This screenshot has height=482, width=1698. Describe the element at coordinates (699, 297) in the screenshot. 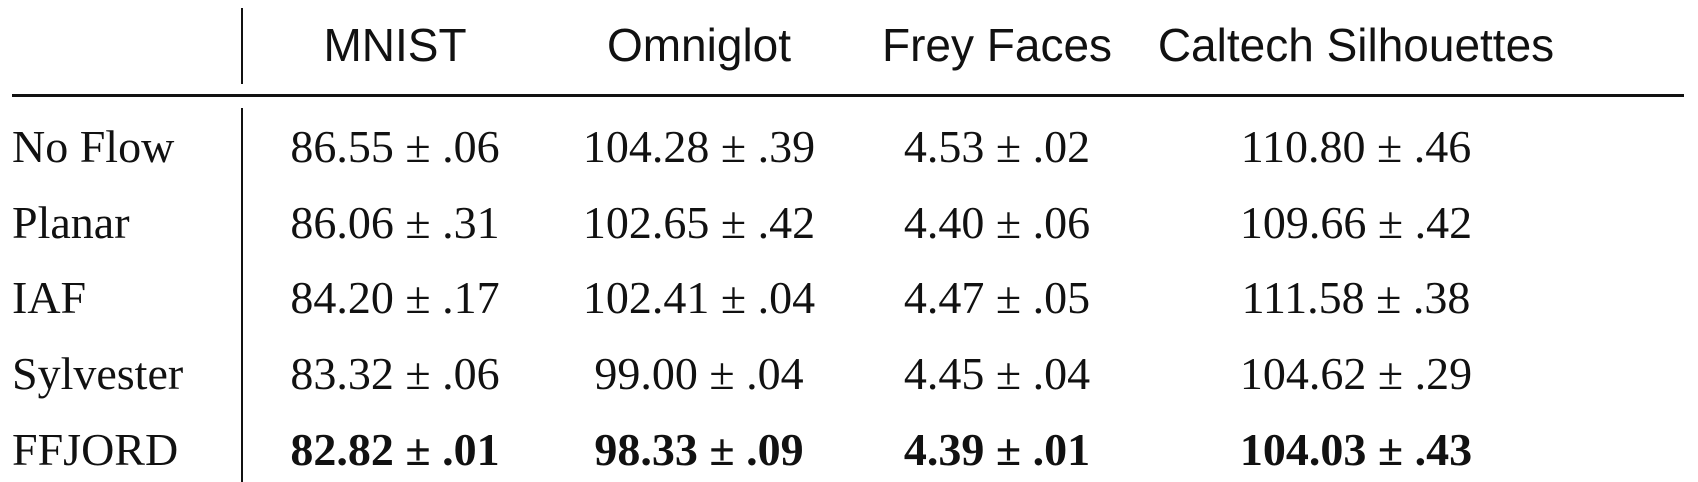

I see `table-cell: 102.41 ± .04` at that location.